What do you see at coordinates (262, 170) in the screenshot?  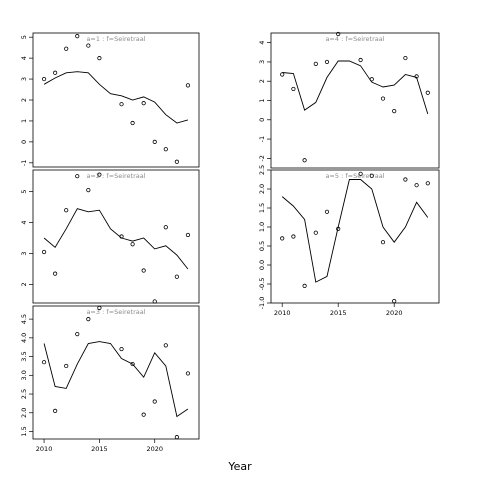 I see `y-tick-label: 2.5` at bounding box center [262, 170].